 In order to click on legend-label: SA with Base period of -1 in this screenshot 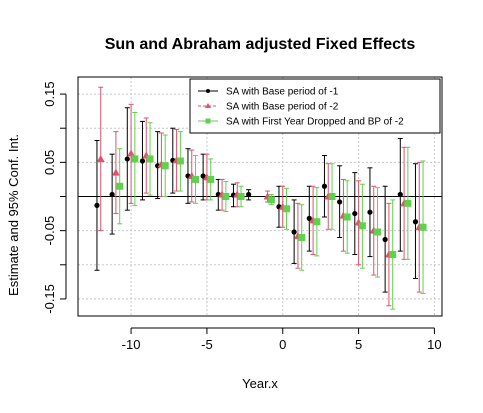, I will do `click(282, 92)`.